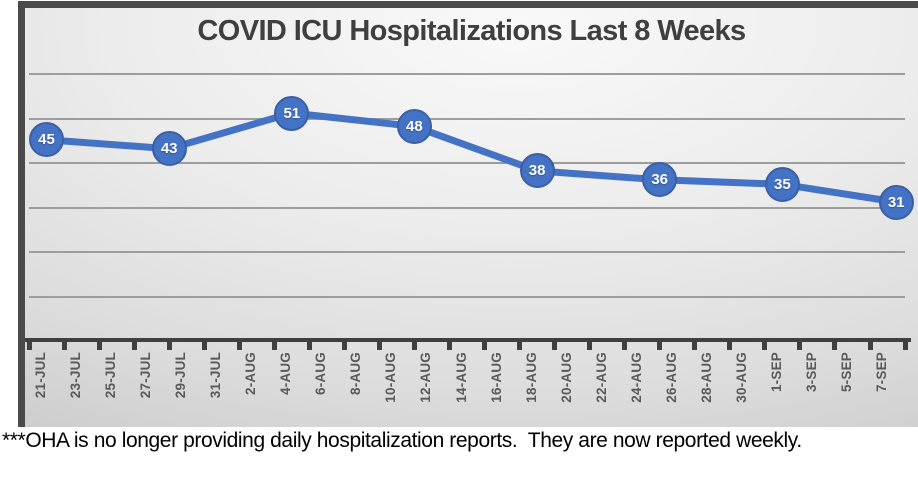  I want to click on data-point-marker: 38, so click(537, 171).